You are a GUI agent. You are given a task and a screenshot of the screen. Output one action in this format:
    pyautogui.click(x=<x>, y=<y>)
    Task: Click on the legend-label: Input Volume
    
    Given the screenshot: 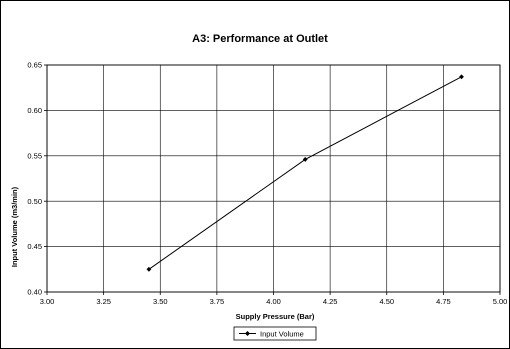 What is the action you would take?
    pyautogui.click(x=282, y=334)
    